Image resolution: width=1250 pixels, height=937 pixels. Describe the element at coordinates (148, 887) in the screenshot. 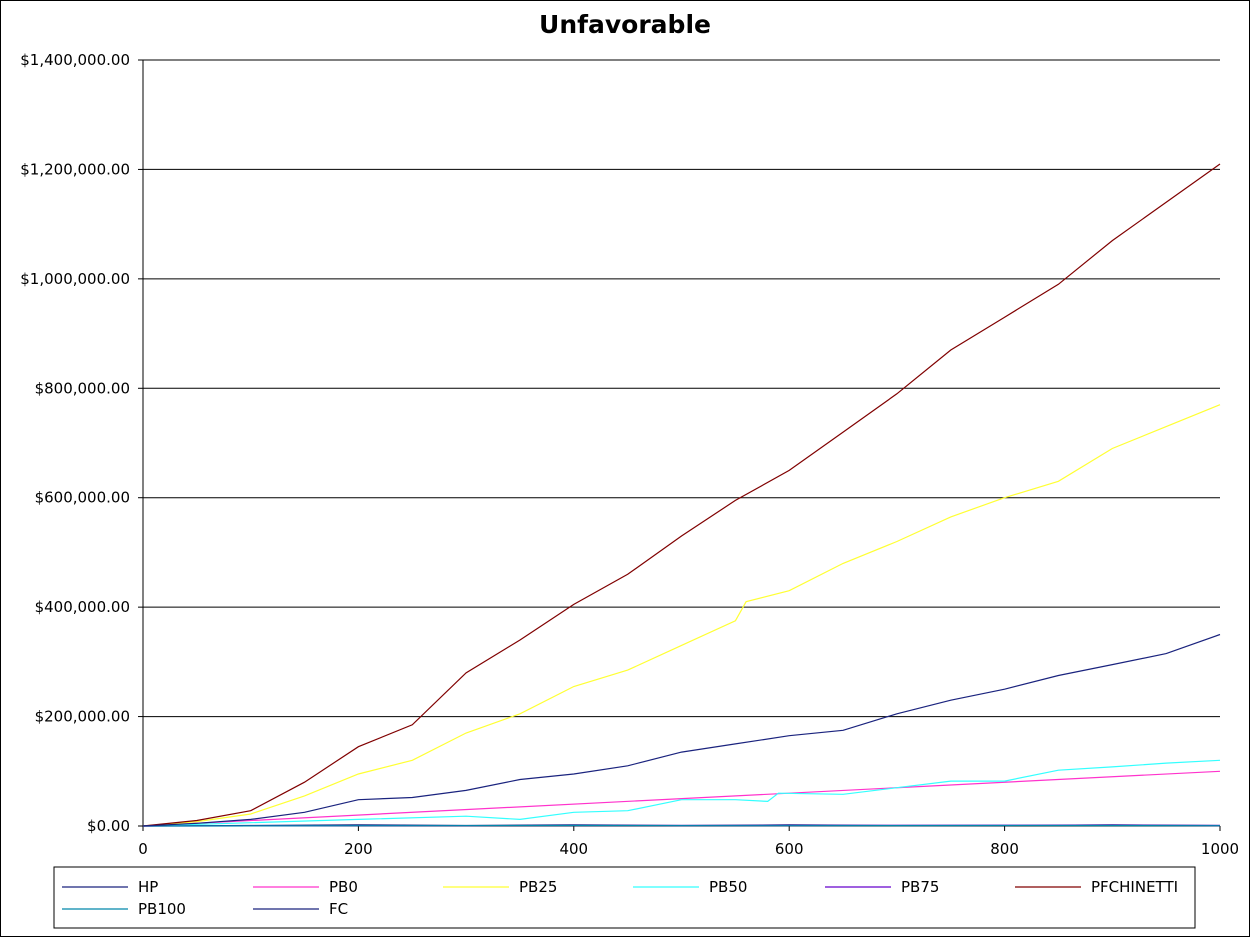

I see `legend-label-hp: HP` at that location.